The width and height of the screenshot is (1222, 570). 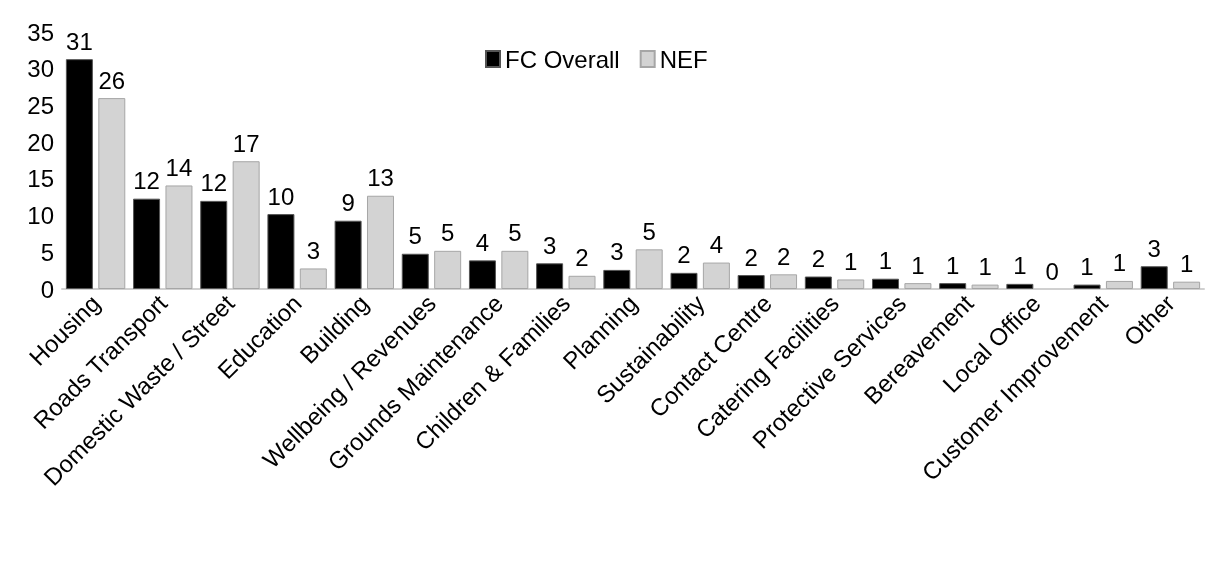 What do you see at coordinates (246, 143) in the screenshot?
I see `data-label: 17` at bounding box center [246, 143].